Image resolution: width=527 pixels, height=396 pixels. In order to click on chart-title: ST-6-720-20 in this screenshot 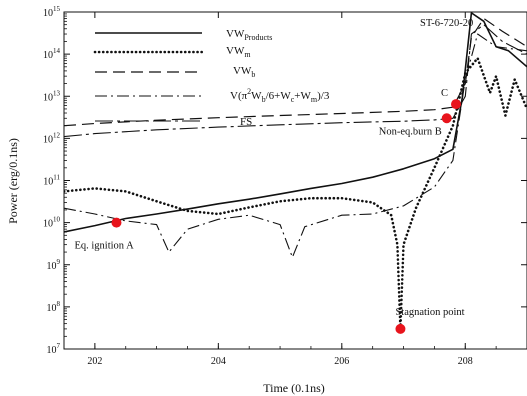, I will do `click(446, 23)`.